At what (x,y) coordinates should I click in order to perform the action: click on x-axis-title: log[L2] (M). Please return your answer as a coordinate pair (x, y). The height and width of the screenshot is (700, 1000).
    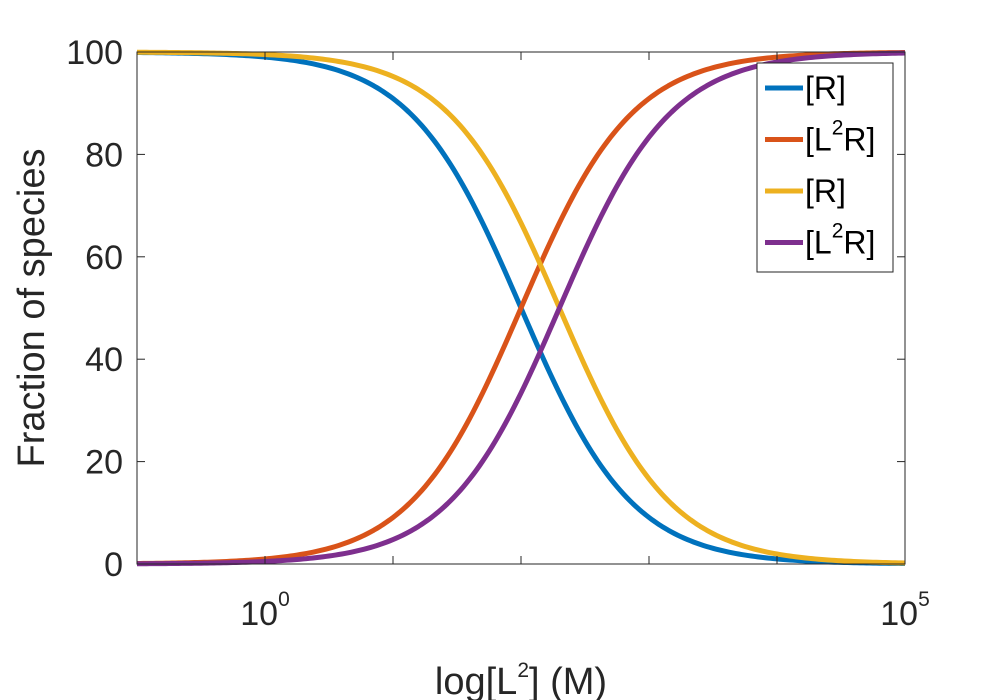
    Looking at the image, I should click on (521, 679).